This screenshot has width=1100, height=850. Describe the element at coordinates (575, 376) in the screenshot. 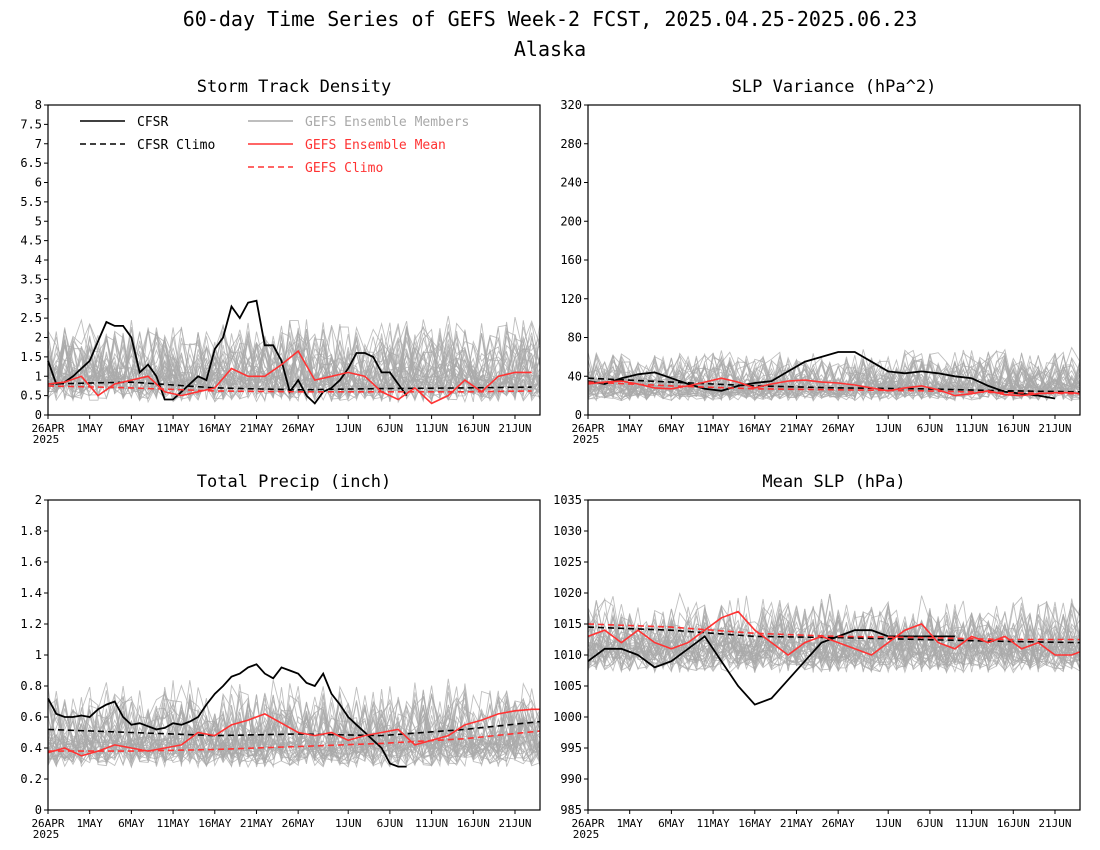

I see `y-tick-label: 40` at that location.